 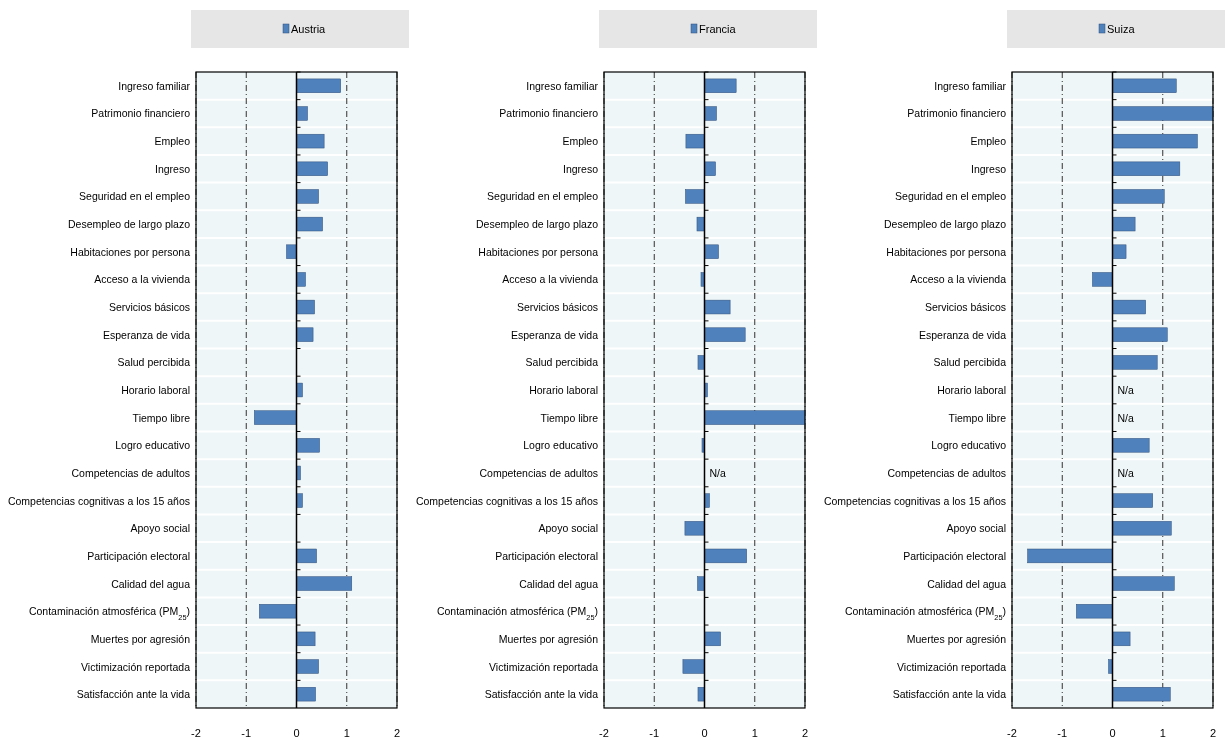 I want to click on legend-label: Francia, so click(x=718, y=29).